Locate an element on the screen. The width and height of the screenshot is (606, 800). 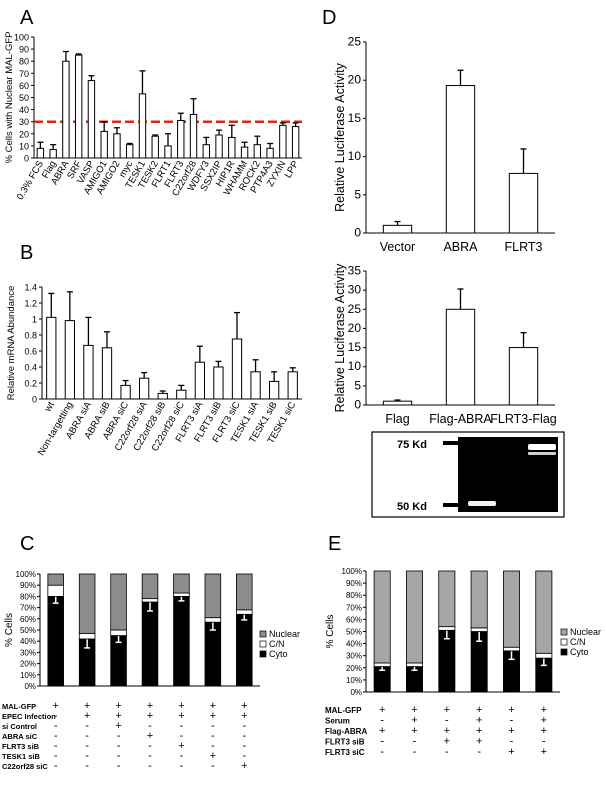
y-tick-label: 5 is located at coordinates (357, 385).